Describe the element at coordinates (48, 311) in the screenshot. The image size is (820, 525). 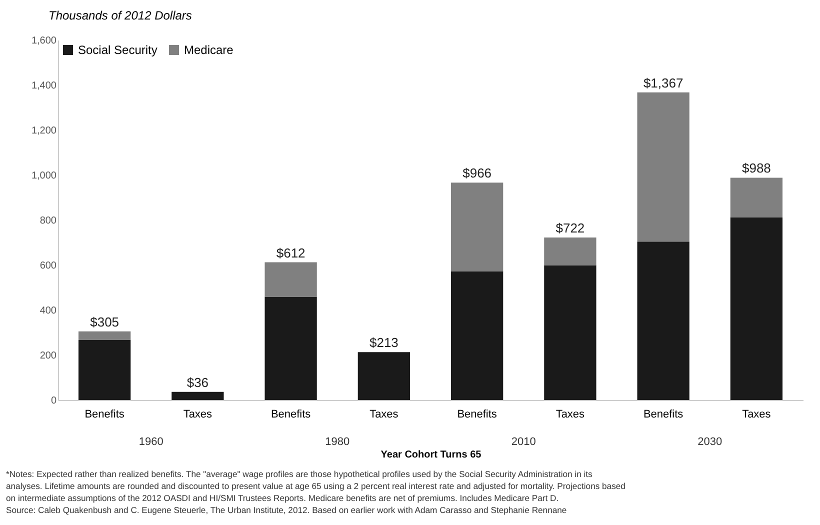
I see `y-tick-label: 400` at that location.